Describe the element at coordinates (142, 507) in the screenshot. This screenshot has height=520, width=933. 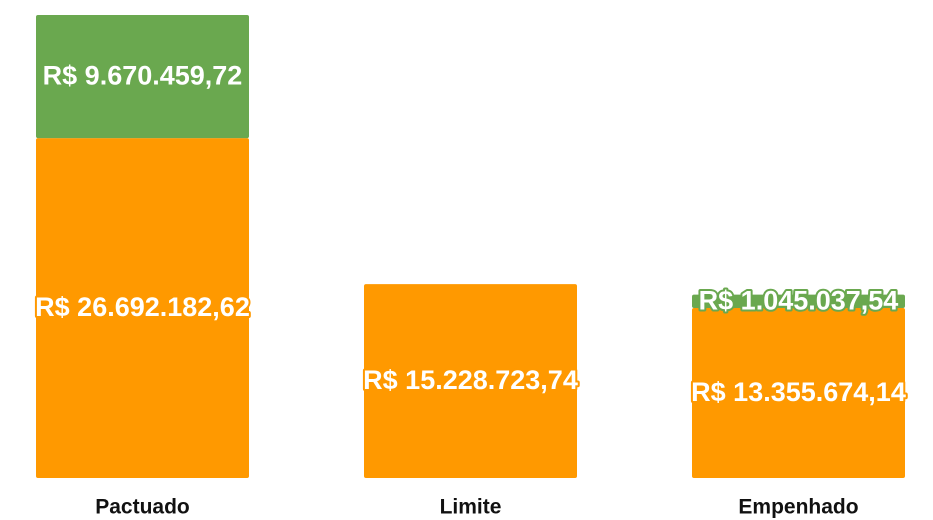
I see `x-tick-label: Pactuado` at that location.